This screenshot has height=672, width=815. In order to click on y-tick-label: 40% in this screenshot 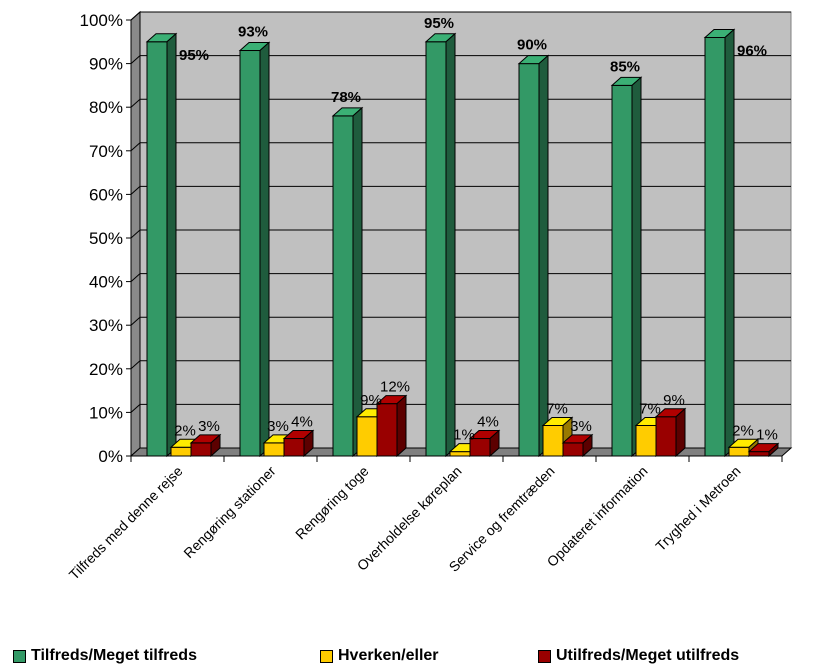, I will do `click(106, 282)`.